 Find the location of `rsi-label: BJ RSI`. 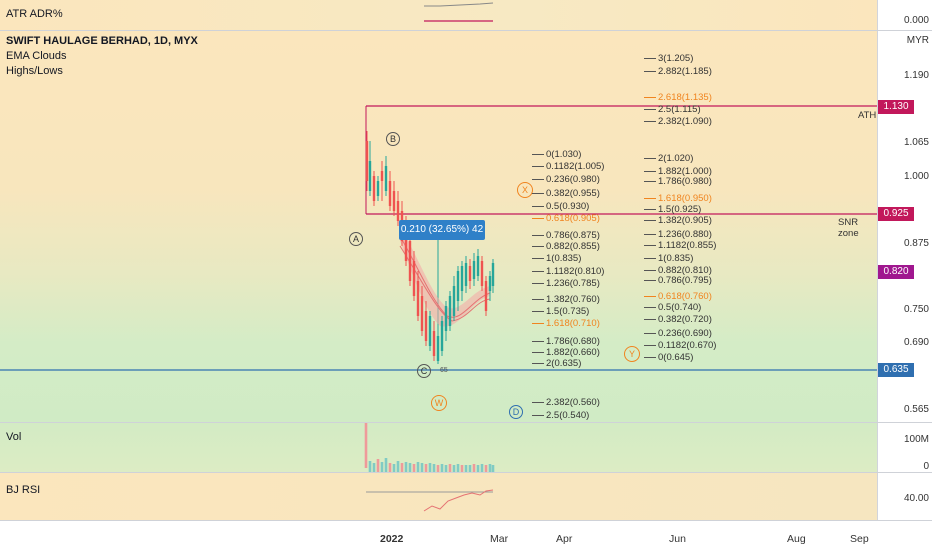

rsi-label: BJ RSI is located at coordinates (23, 490).